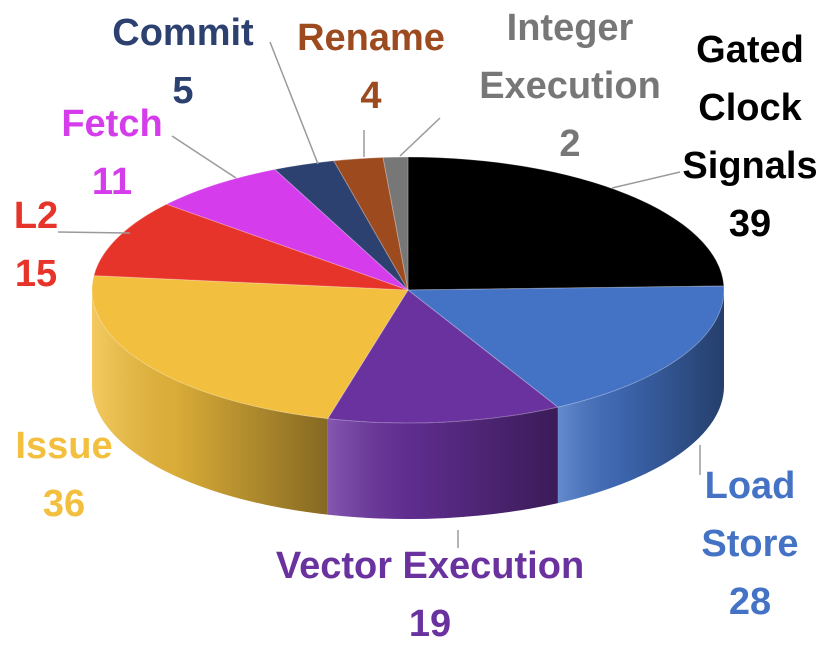  I want to click on pie-slice-integer-execution, so click(395, 223).